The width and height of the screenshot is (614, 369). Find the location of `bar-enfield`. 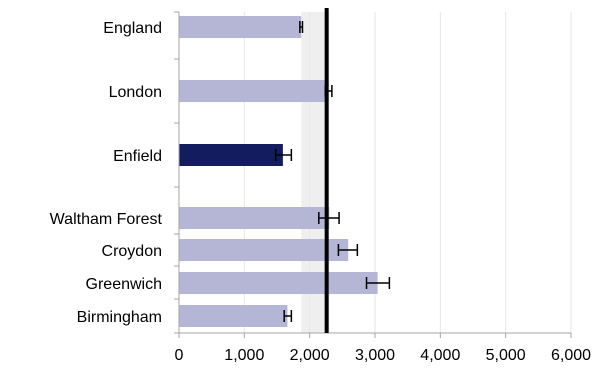

bar-enfield is located at coordinates (231, 155).